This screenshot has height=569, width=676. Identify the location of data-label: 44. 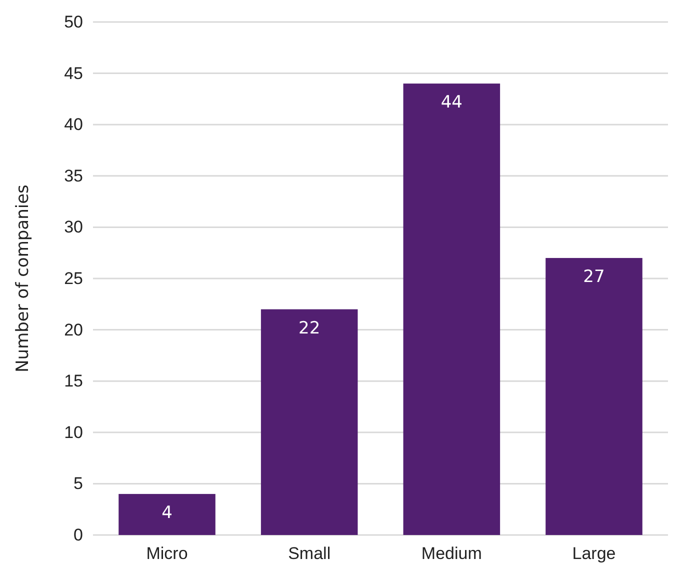
(451, 102).